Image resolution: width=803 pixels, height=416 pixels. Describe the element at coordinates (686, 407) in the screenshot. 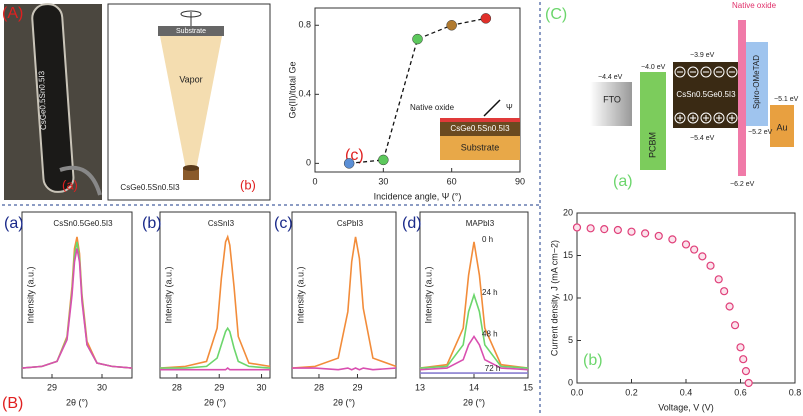

I see `x-axis-label: Voltage, V (V)` at that location.